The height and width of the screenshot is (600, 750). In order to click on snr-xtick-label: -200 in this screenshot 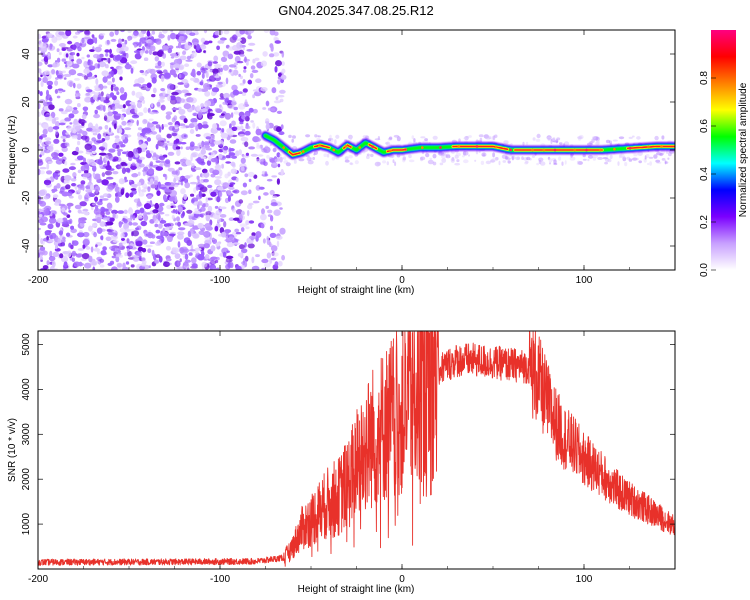, I will do `click(38, 579)`.